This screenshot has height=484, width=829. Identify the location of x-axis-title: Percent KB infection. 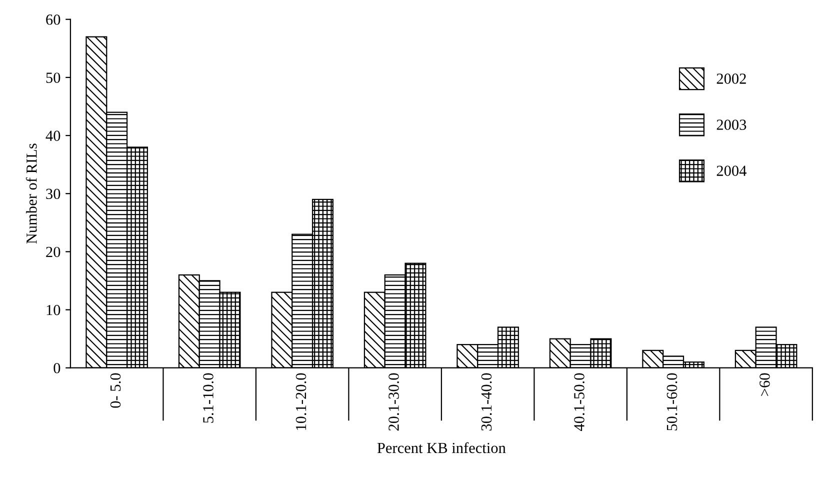
(441, 448).